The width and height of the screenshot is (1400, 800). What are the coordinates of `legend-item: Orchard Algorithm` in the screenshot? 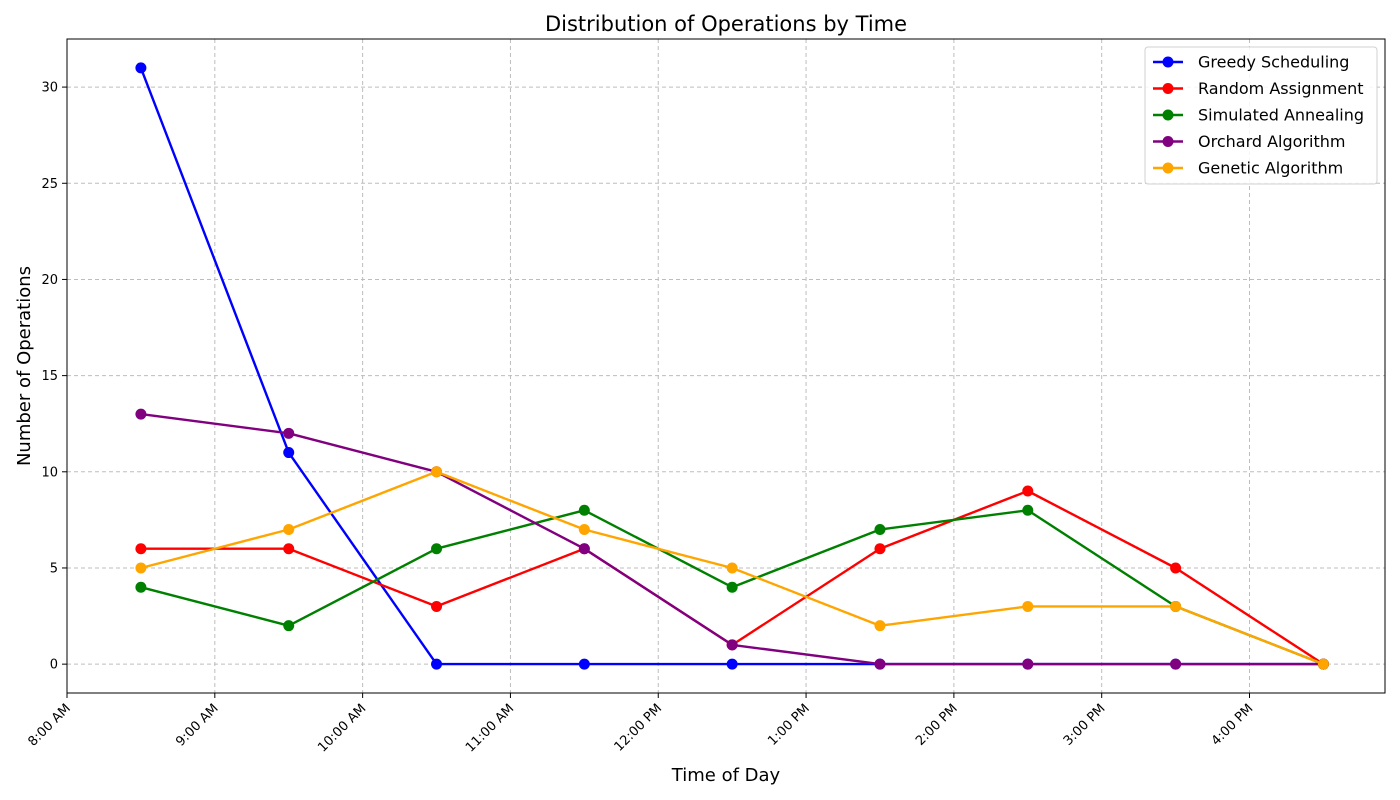 It's located at (1249, 141).